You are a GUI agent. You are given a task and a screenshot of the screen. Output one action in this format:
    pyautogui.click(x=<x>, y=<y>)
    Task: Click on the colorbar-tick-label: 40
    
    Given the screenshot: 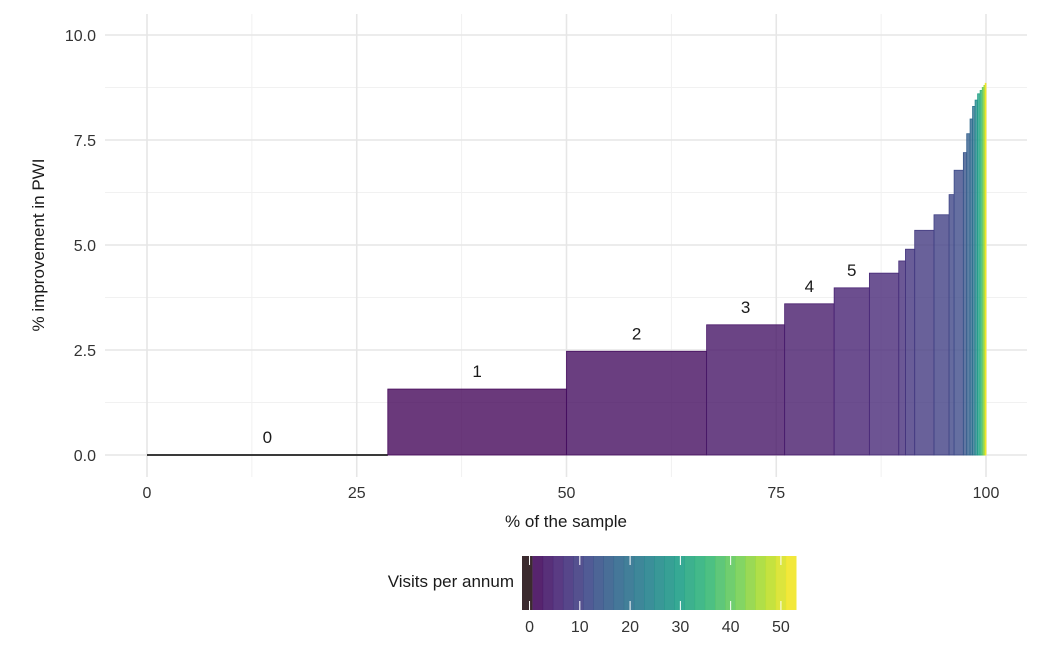 What is the action you would take?
    pyautogui.click(x=731, y=627)
    